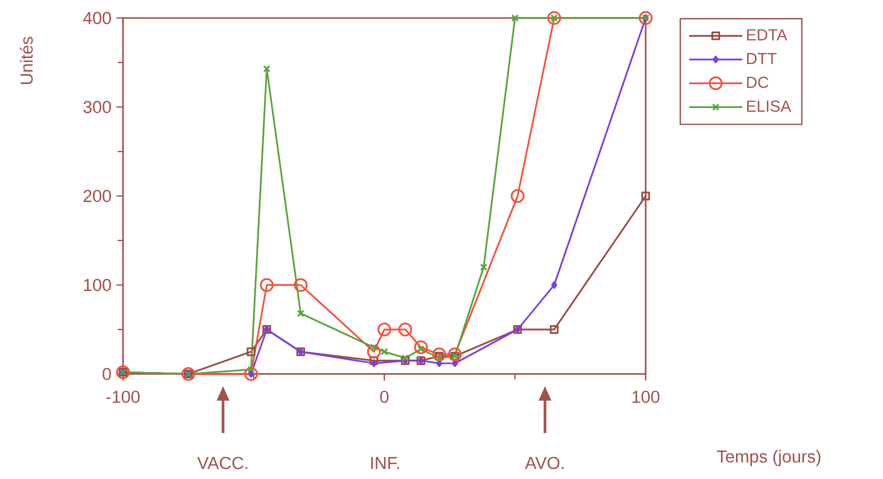  Describe the element at coordinates (544, 463) in the screenshot. I see `text: AVO.` at that location.